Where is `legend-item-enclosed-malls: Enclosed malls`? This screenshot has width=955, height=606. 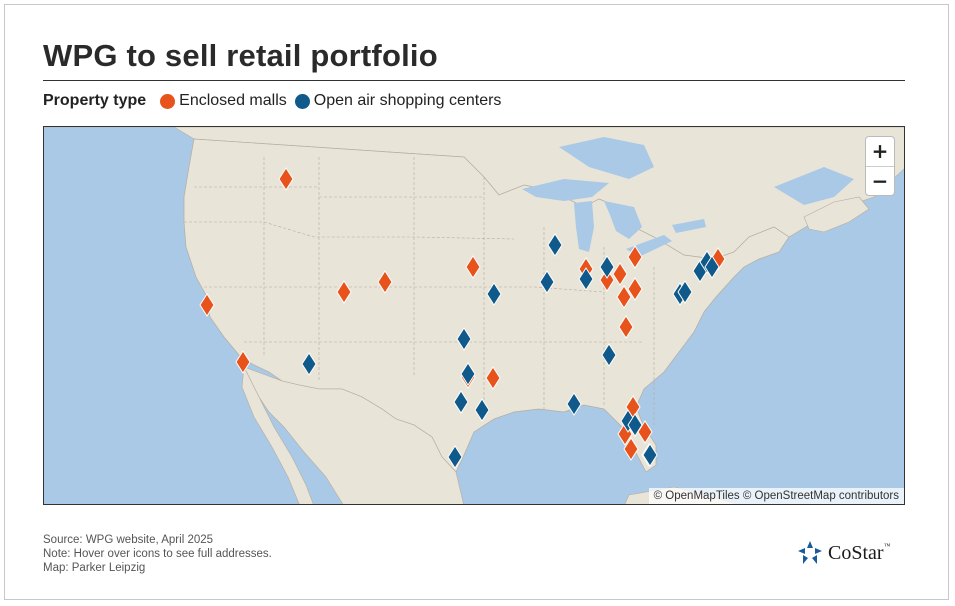
legend-item-enclosed-malls: Enclosed malls is located at coordinates (223, 101).